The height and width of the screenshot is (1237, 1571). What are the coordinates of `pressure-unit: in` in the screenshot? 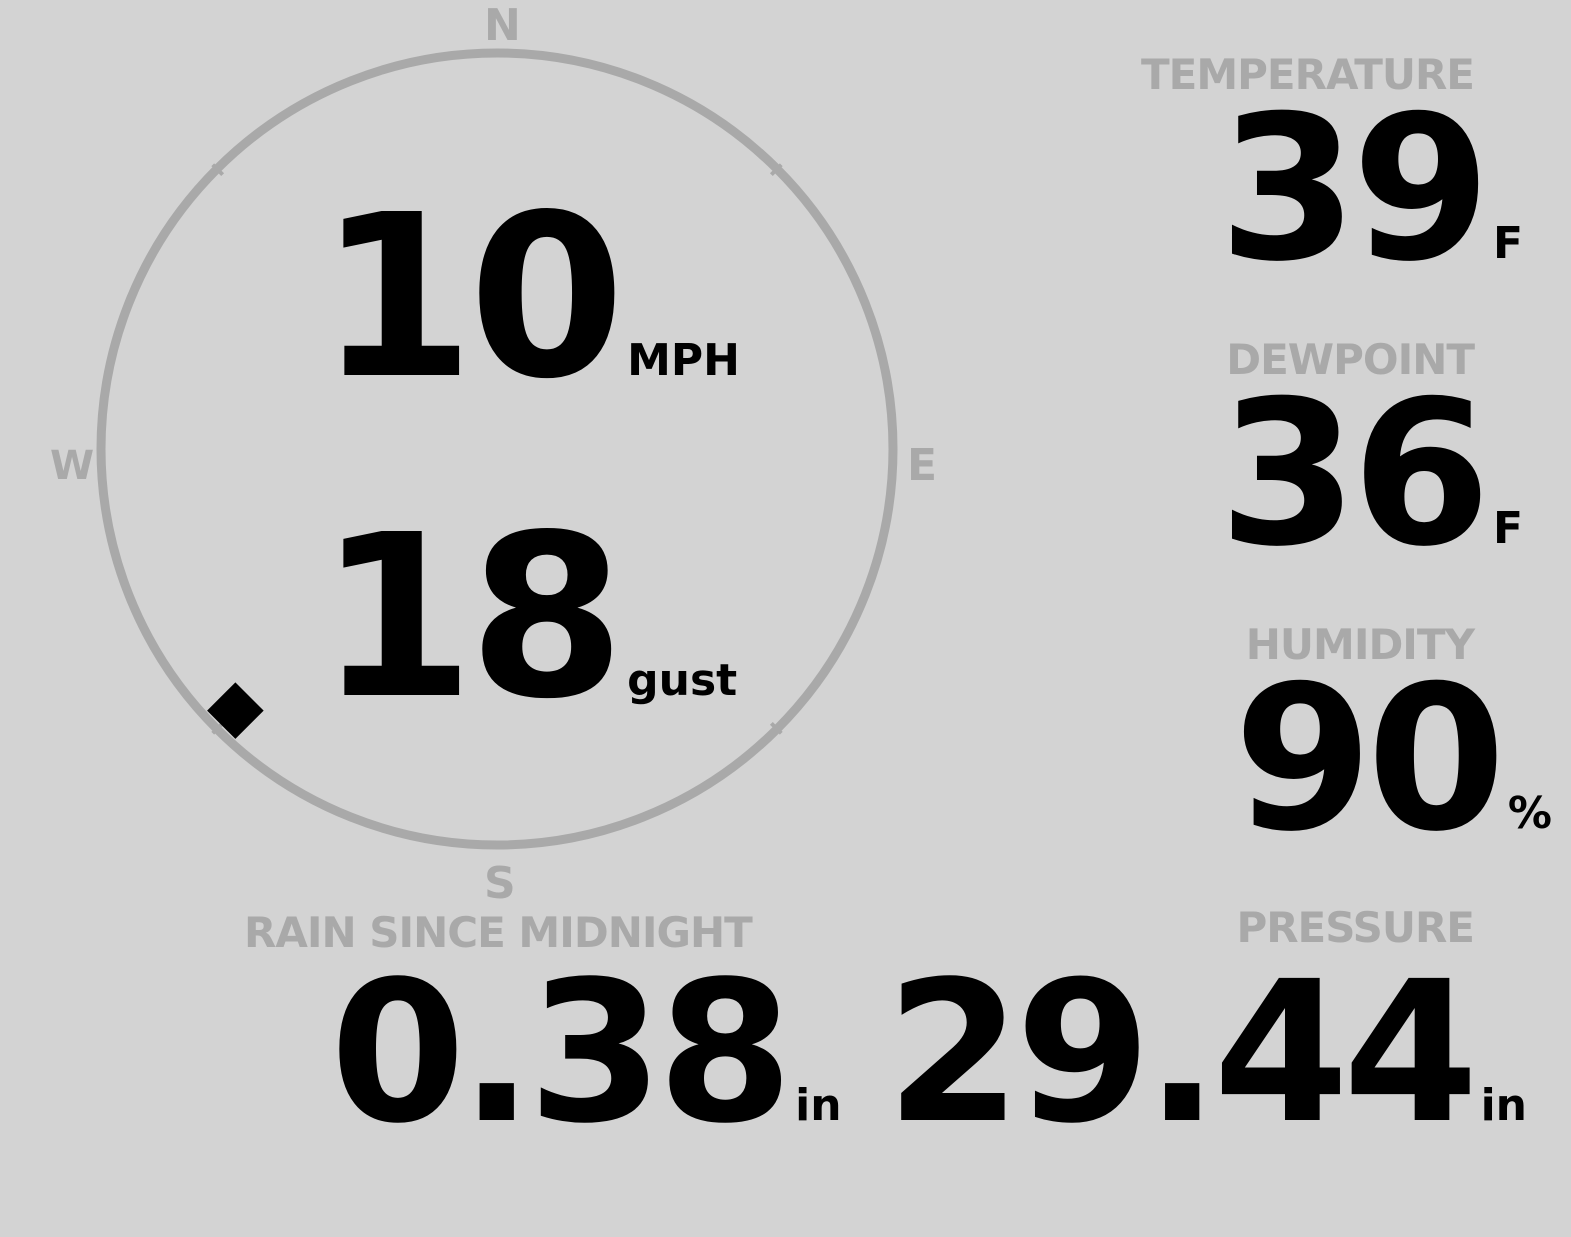 It's located at (1503, 1105).